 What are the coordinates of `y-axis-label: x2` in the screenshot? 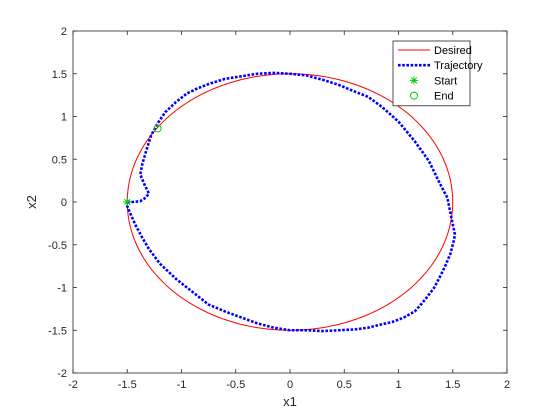 It's located at (31, 202).